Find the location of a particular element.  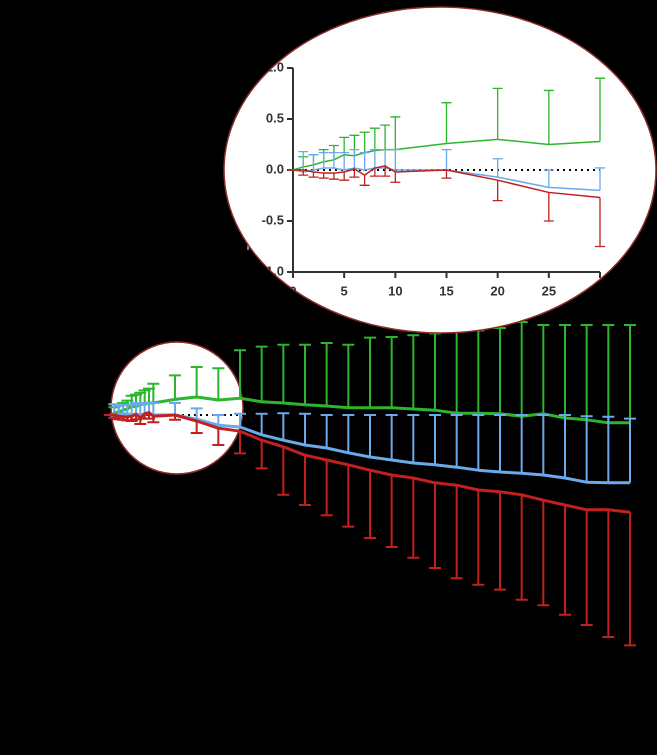

x-tick-label: 20 is located at coordinates (497, 290).